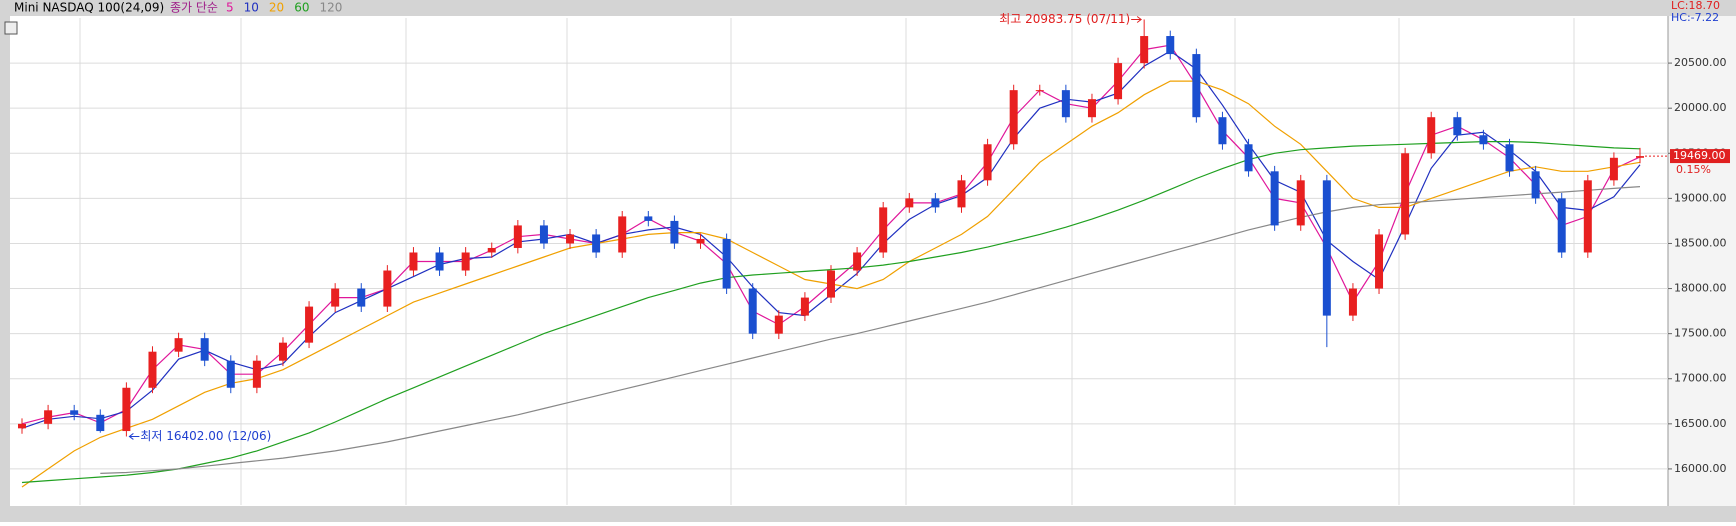 Image resolution: width=1736 pixels, height=526 pixels. Describe the element at coordinates (1136, 19) in the screenshot. I see `high-arrow` at that location.